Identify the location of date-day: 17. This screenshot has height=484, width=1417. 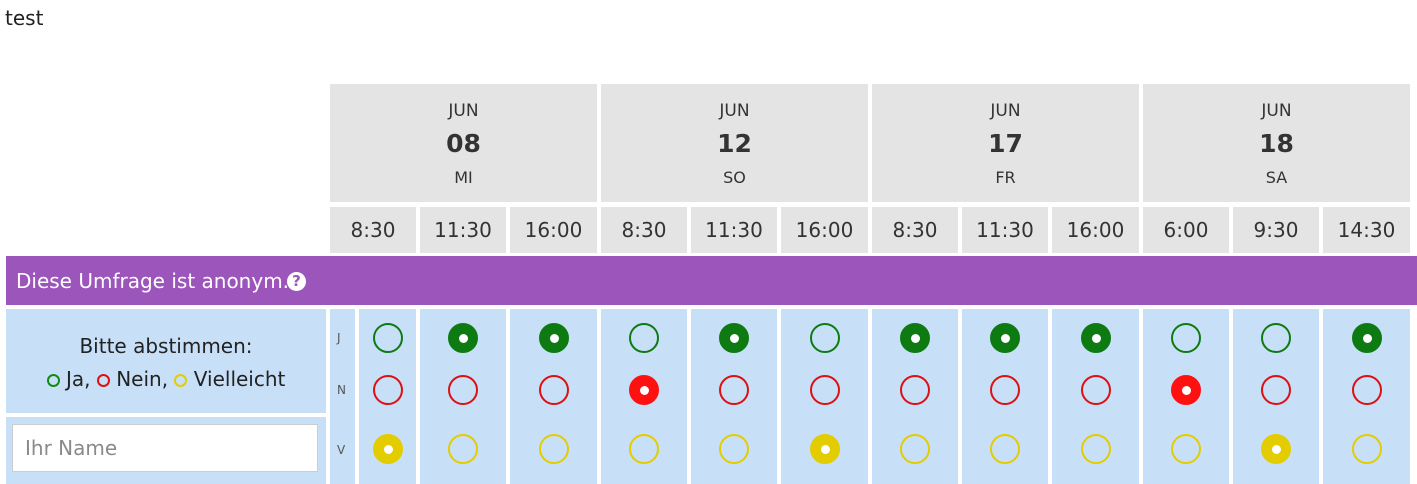
(1005, 143).